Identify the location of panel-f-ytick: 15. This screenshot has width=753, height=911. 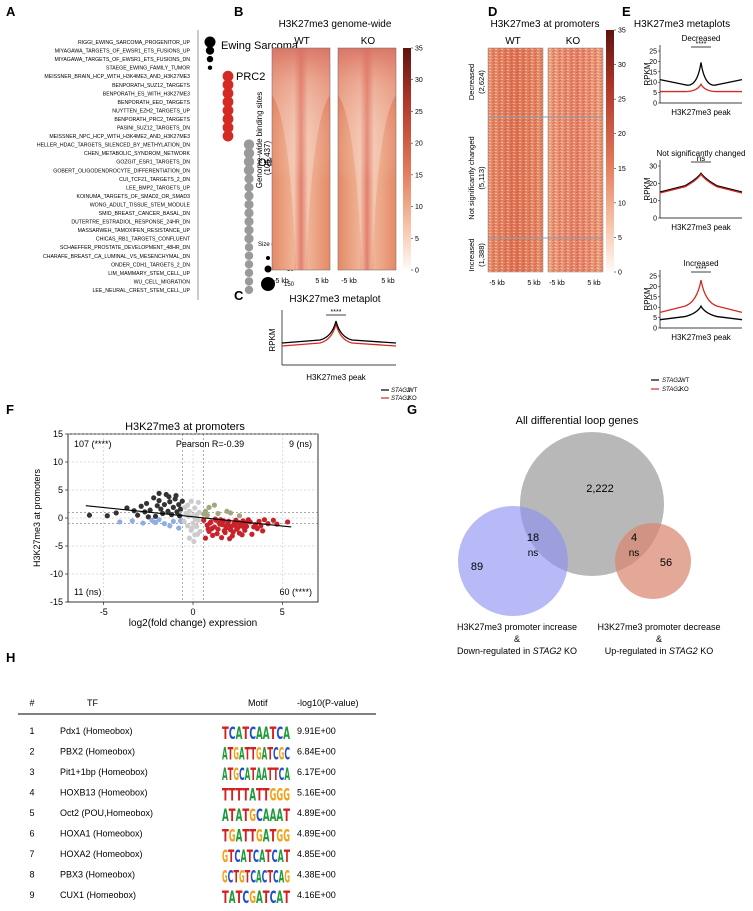
(58, 434).